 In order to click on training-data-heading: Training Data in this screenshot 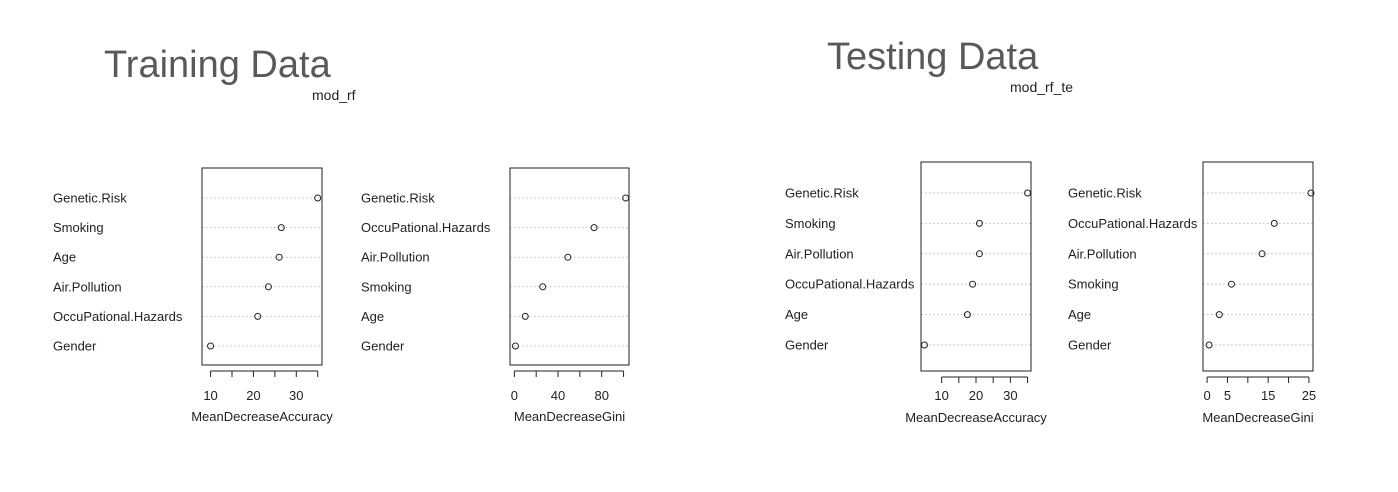, I will do `click(217, 65)`.